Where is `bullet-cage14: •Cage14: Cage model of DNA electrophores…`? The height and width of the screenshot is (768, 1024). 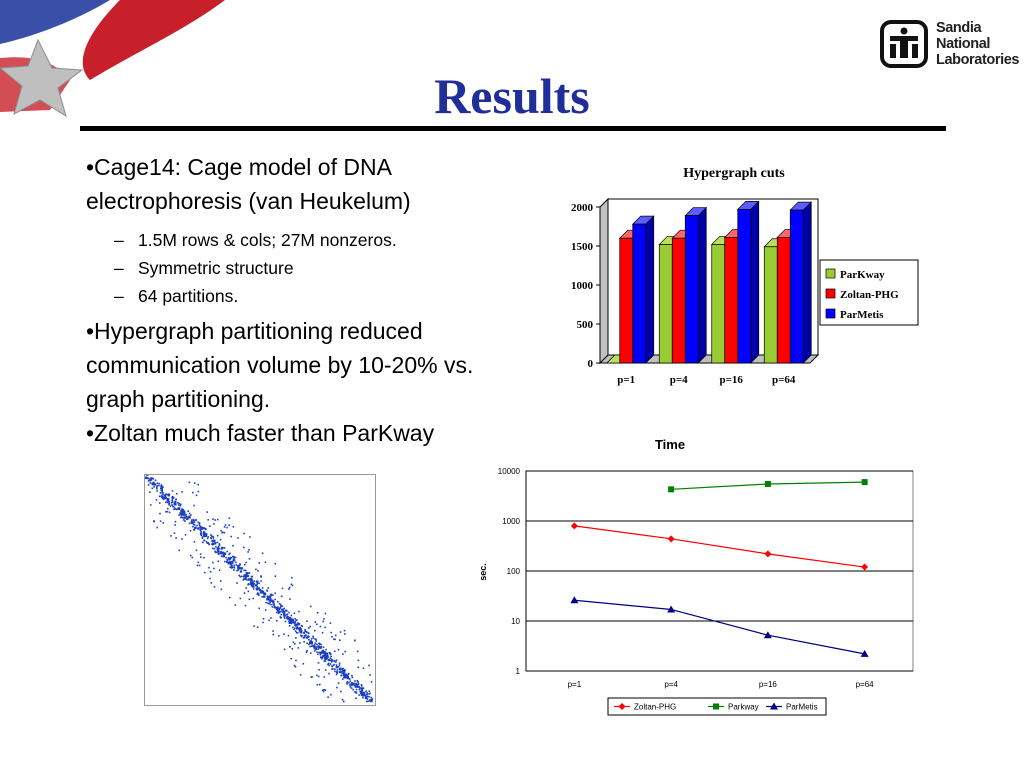 bullet-cage14: •Cage14: Cage model of DNA electrophores… is located at coordinates (248, 184).